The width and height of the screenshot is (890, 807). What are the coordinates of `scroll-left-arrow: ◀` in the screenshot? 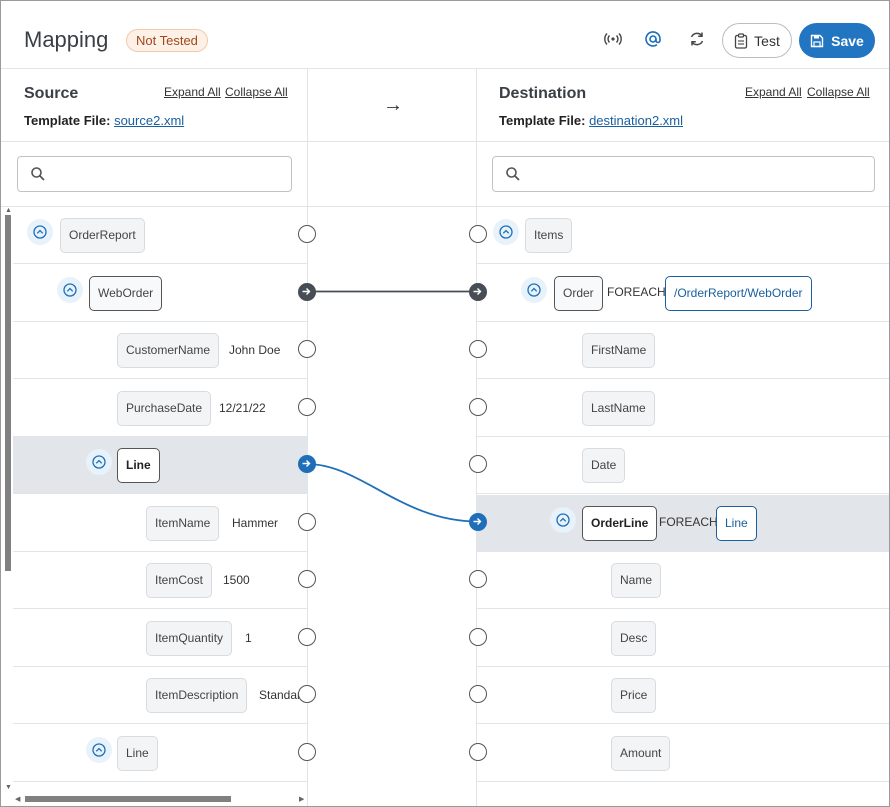 It's located at (18, 799).